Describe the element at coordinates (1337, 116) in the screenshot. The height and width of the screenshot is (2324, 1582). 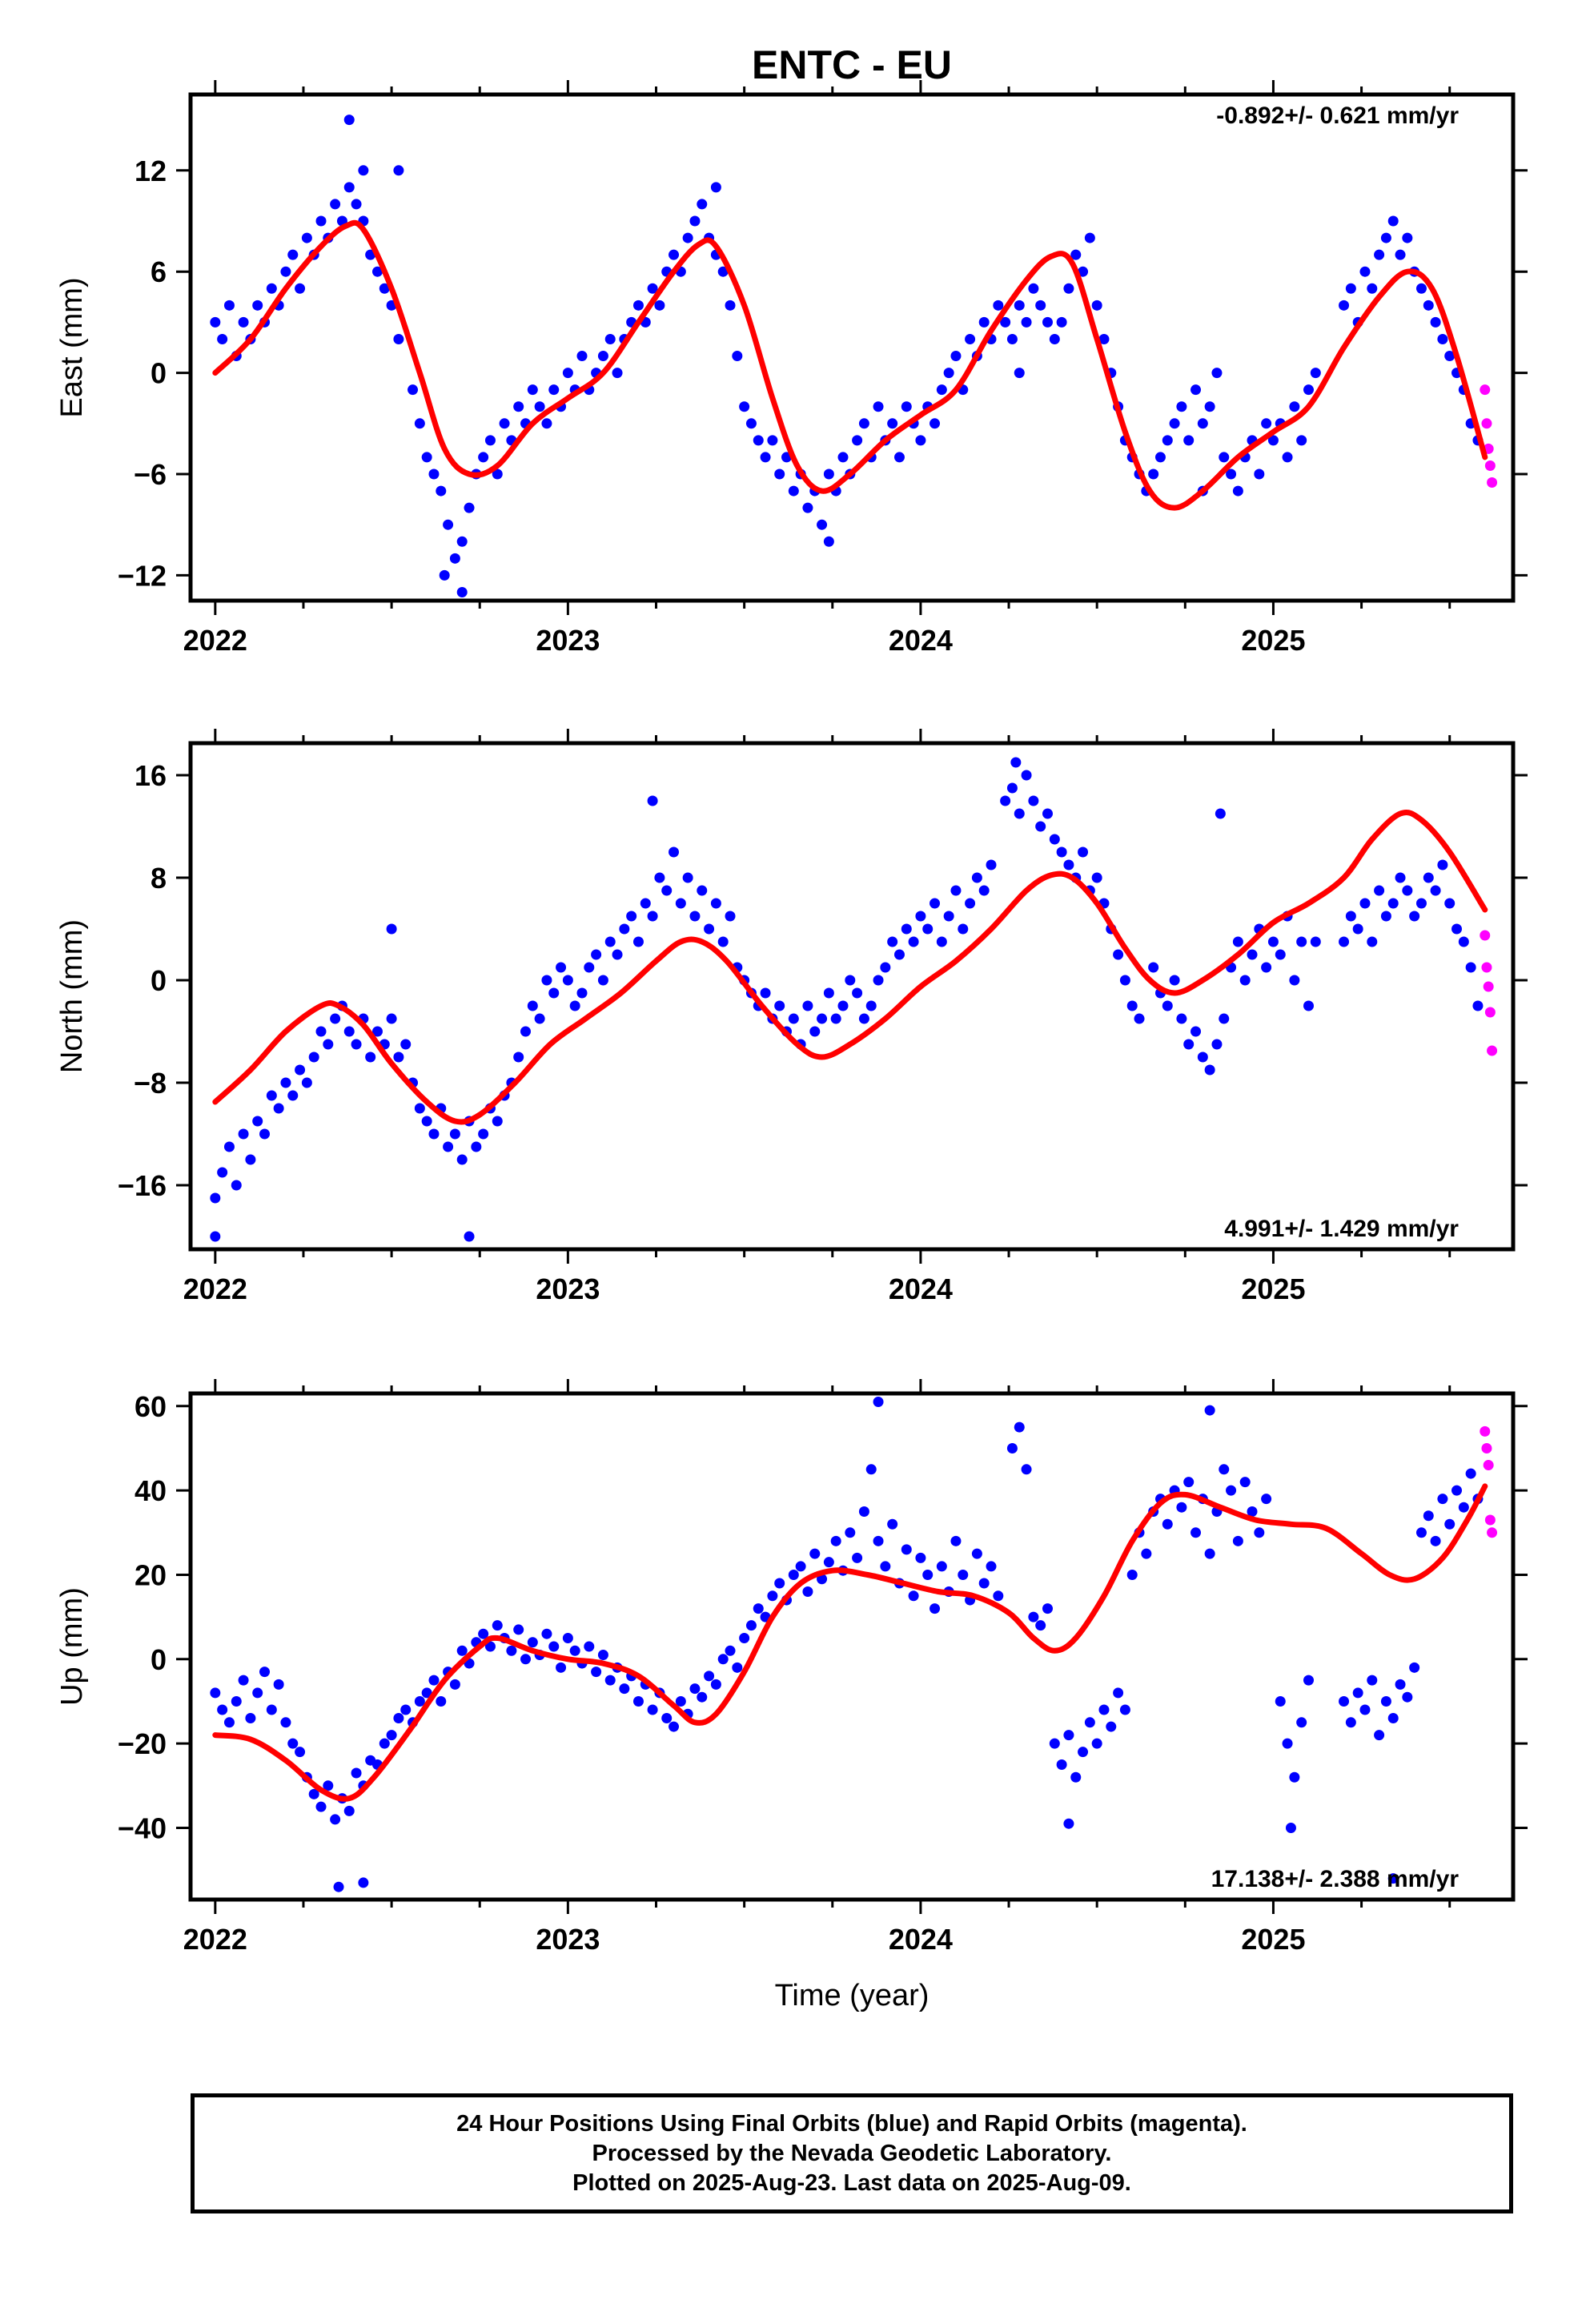
I see `east-rate-label: -0.892+/- 0.621 mm/yr` at that location.